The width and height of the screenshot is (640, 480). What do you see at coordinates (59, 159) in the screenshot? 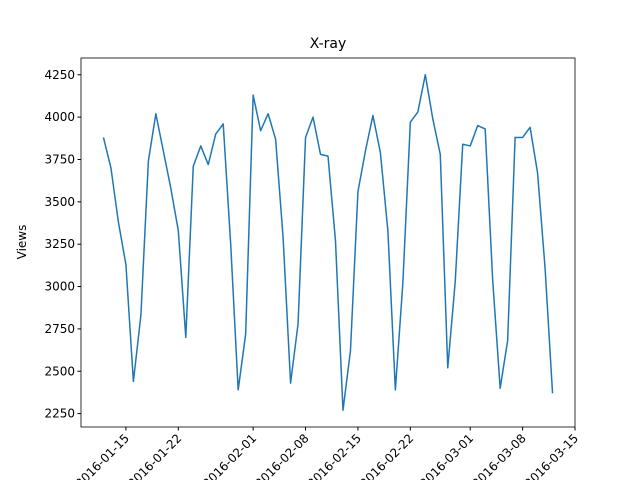
I see `y-tick-label: 3750` at bounding box center [59, 159].